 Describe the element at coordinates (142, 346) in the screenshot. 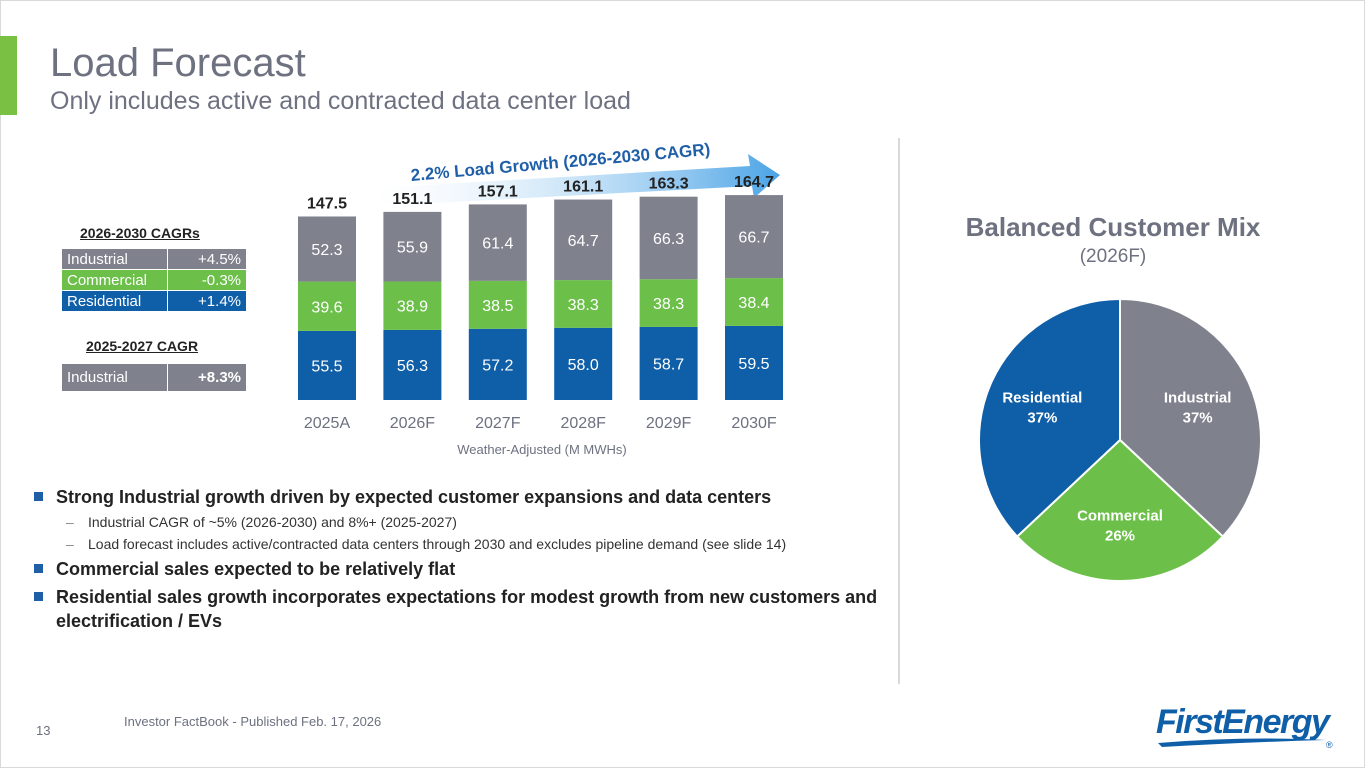

I see `cagr-heading-2025-2027: 2025-2027 CAGR` at that location.